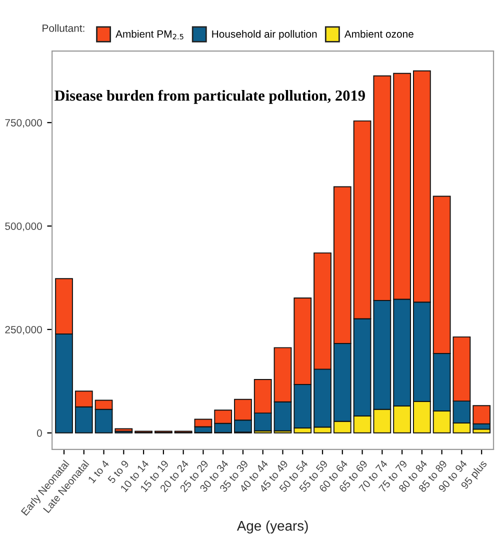 This screenshot has height=537, width=496. Describe the element at coordinates (63, 28) in the screenshot. I see `legend-title: Pollutant:` at that location.